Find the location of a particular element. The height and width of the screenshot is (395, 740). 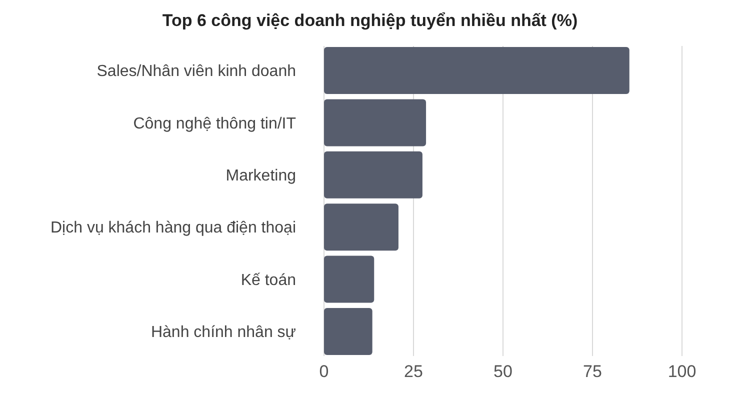

y-tick-label: Sales/Nhân viên kinh doanh is located at coordinates (196, 71).